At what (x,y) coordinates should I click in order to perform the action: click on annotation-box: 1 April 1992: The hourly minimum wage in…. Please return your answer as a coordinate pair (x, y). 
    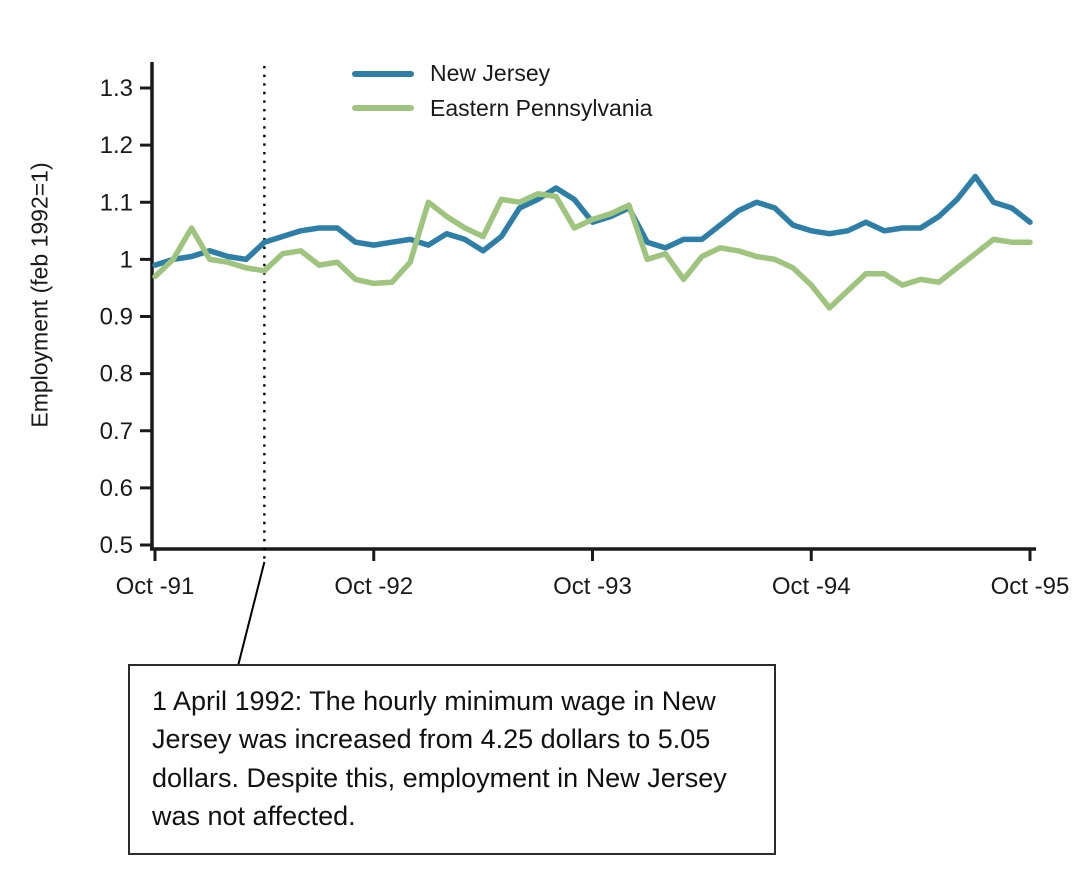
    Looking at the image, I should click on (452, 760).